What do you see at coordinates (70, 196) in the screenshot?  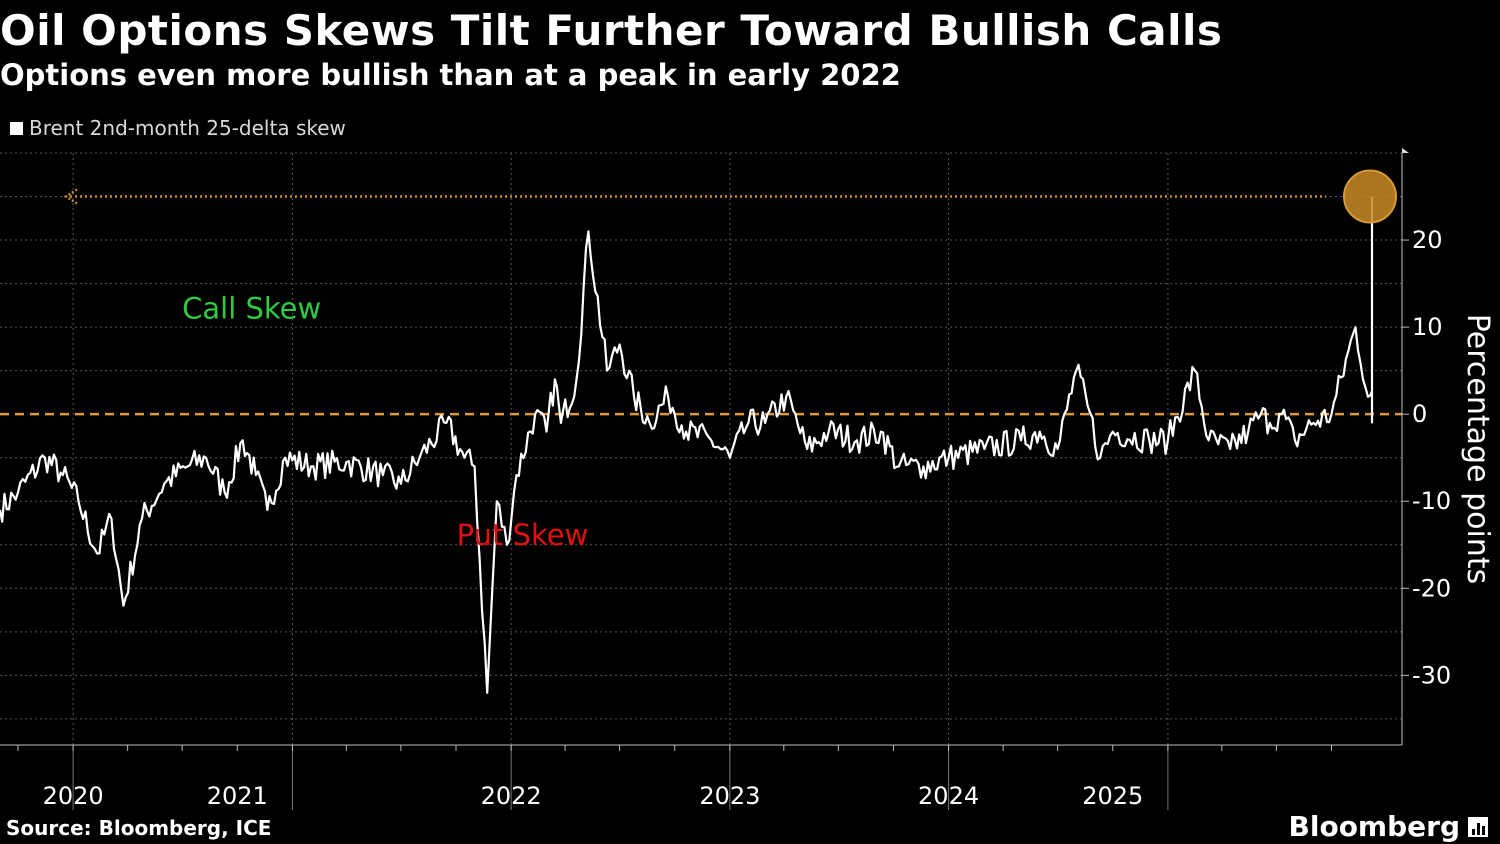 I see `peak-reference-arrowhead` at bounding box center [70, 196].